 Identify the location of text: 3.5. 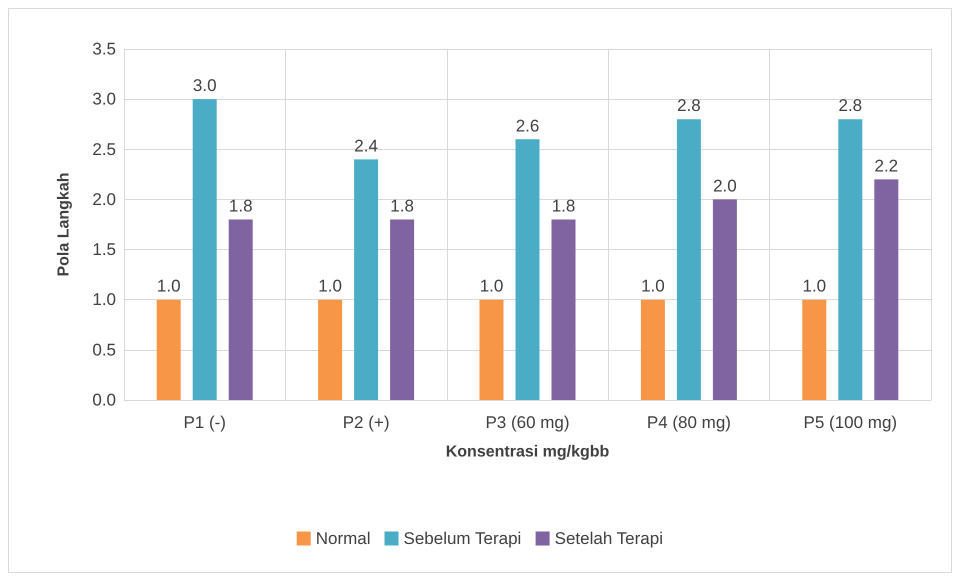
(104, 49).